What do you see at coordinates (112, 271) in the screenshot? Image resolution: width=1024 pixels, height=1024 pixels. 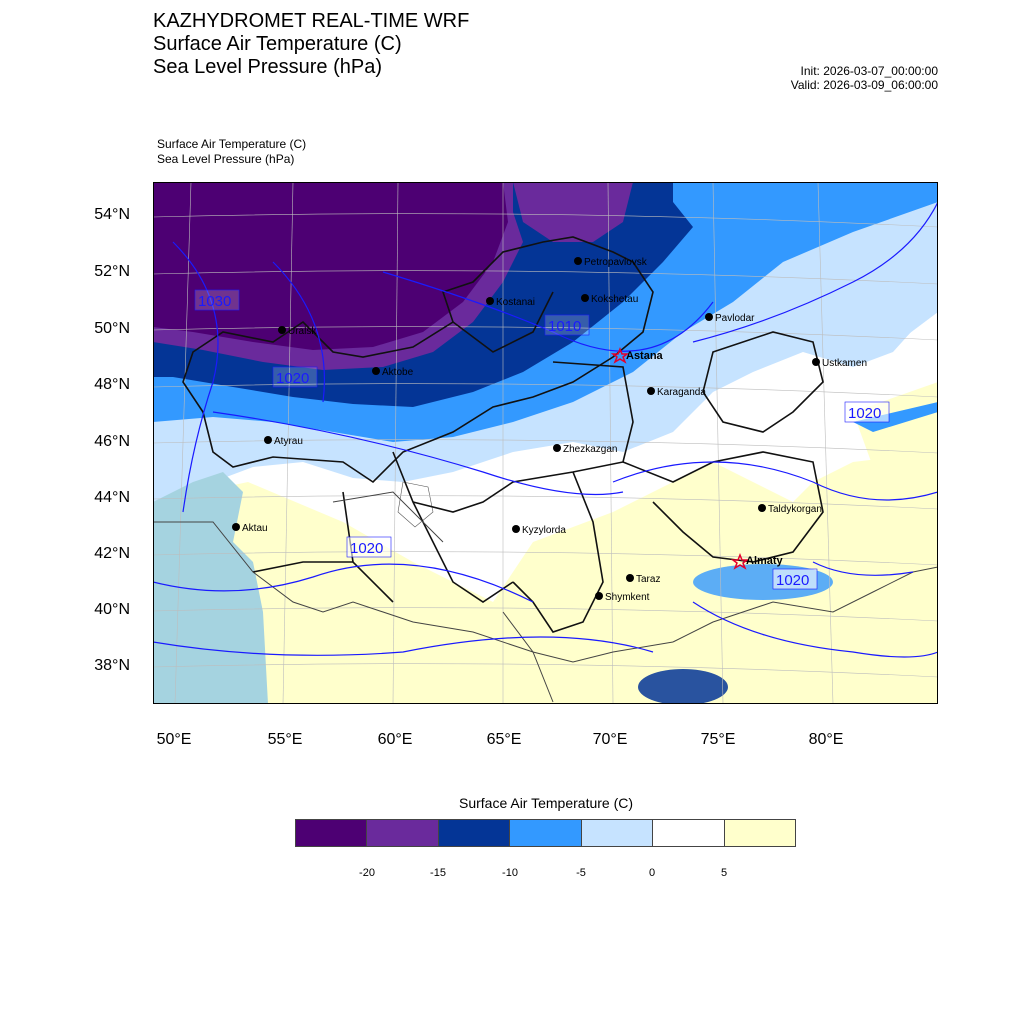 I see `lat-label: 52°N` at bounding box center [112, 271].